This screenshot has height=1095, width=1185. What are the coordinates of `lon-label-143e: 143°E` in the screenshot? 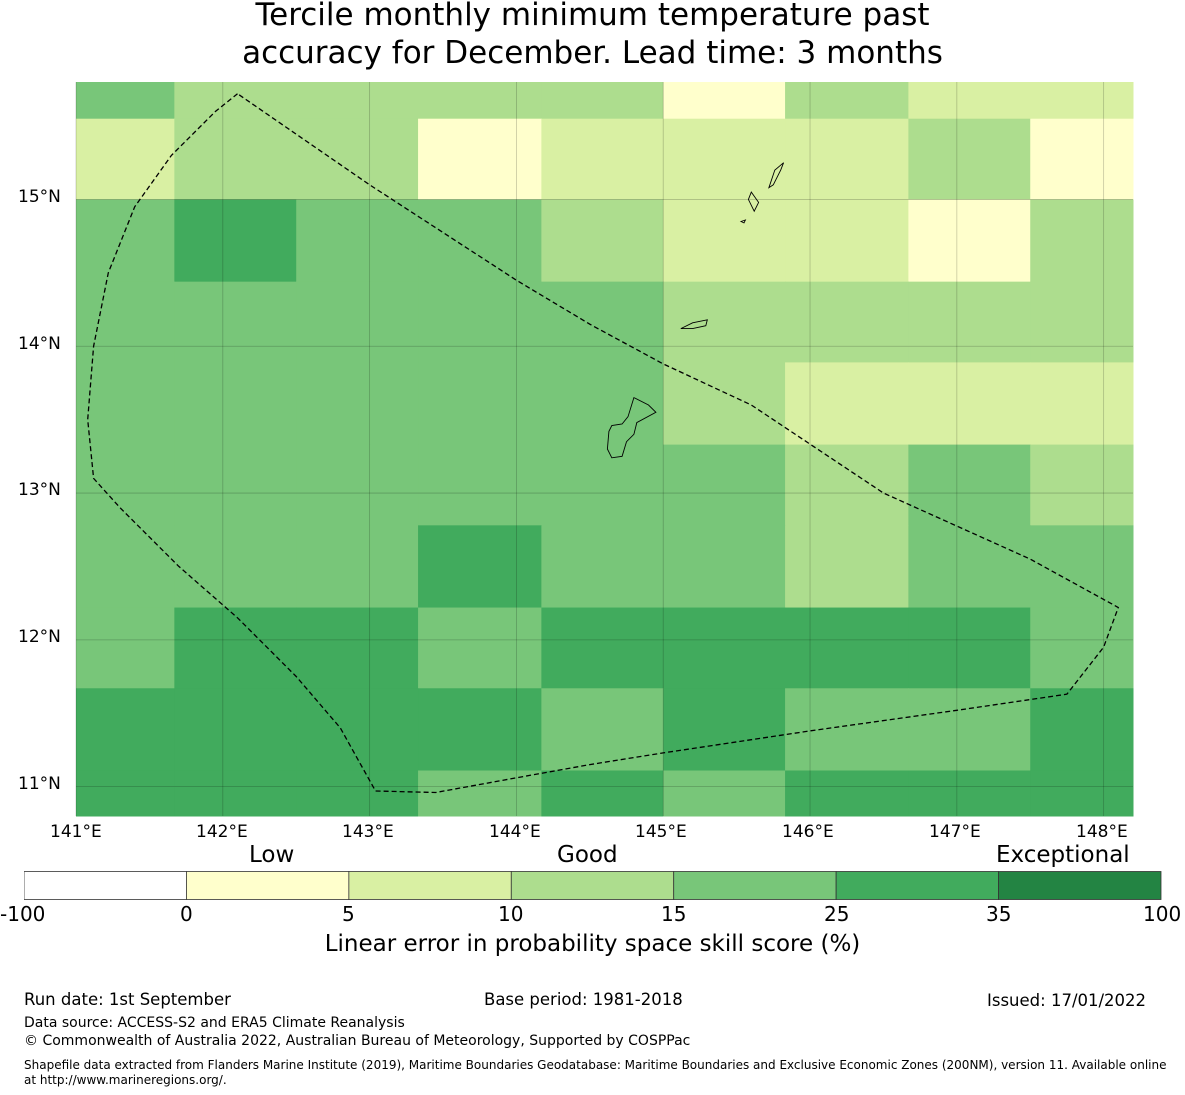 It's located at (368, 832).